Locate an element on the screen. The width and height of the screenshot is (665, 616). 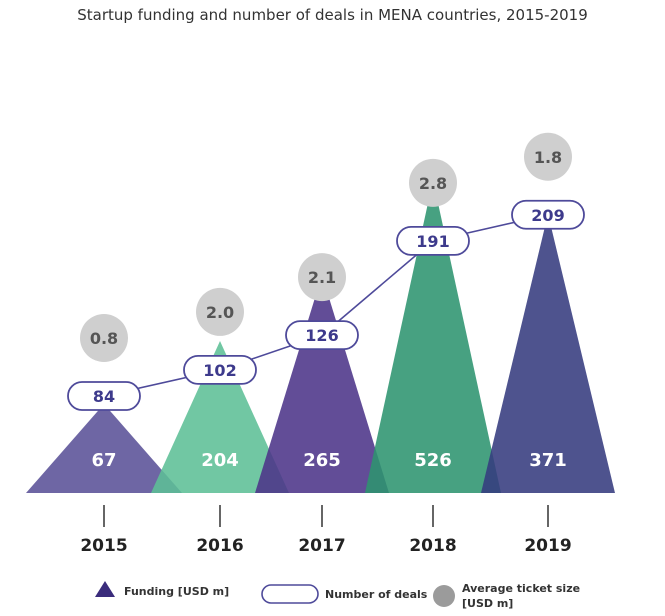
x-tick-label-2019: 2019 is located at coordinates (547, 546).